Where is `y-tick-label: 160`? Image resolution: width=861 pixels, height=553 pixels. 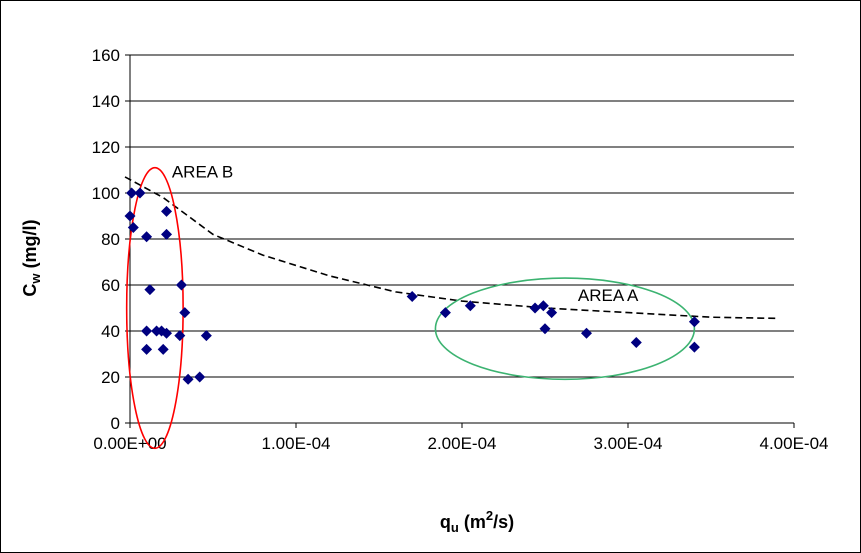 y-tick-label: 160 is located at coordinates (106, 55).